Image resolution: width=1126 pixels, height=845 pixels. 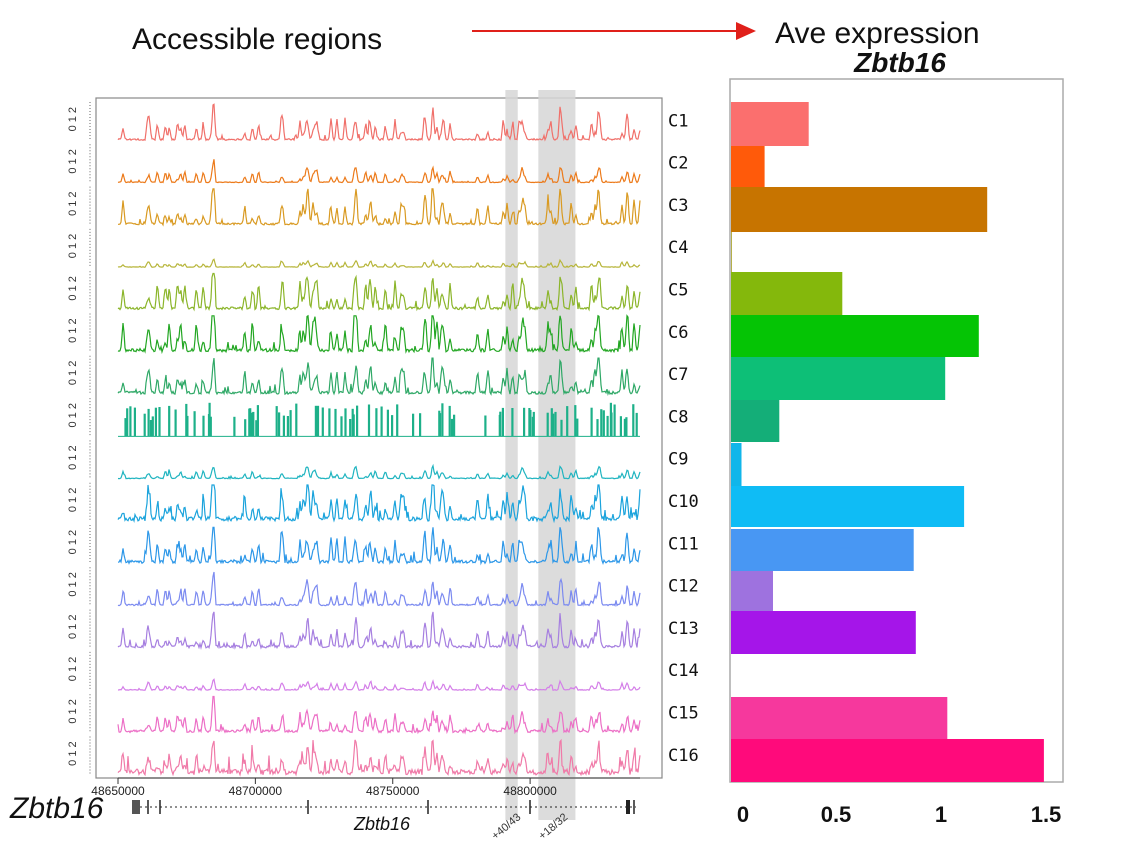 I want to click on track-C13, so click(x=379, y=630).